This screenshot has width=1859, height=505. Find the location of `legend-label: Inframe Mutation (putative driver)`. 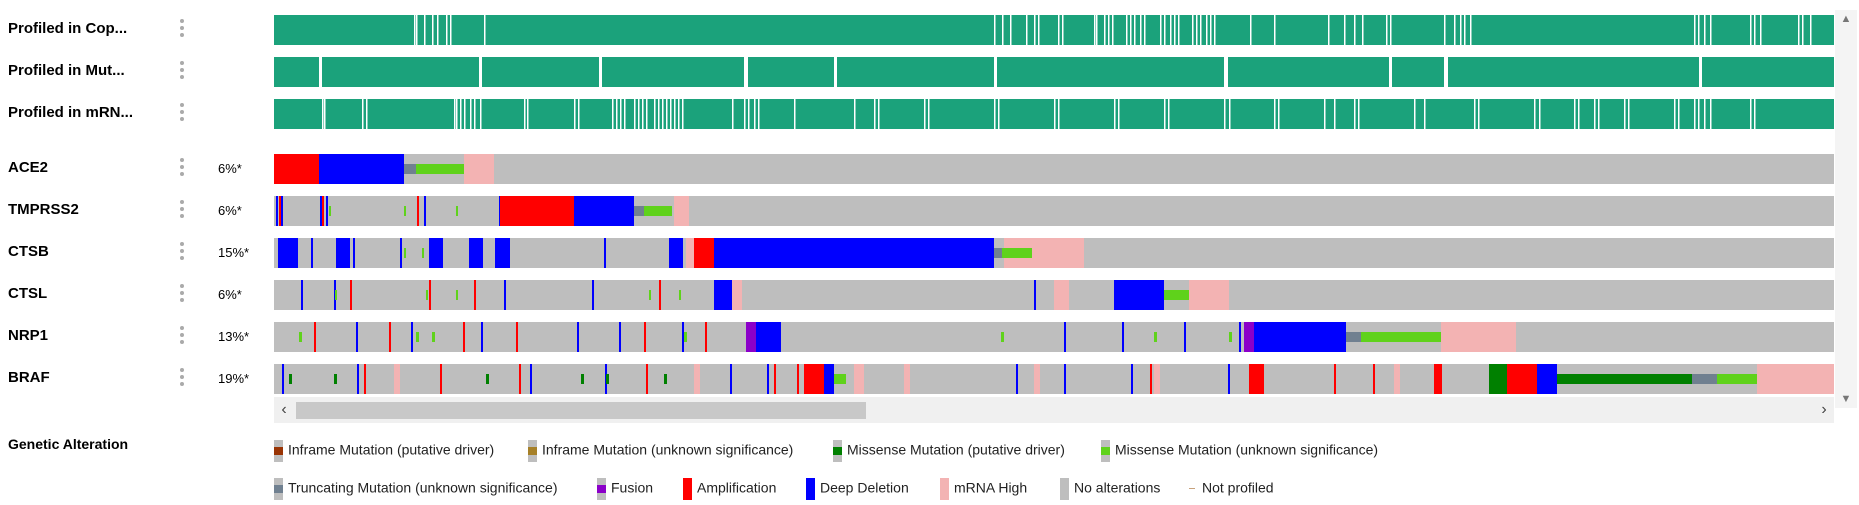

legend-label: Inframe Mutation (putative driver) is located at coordinates (391, 449).